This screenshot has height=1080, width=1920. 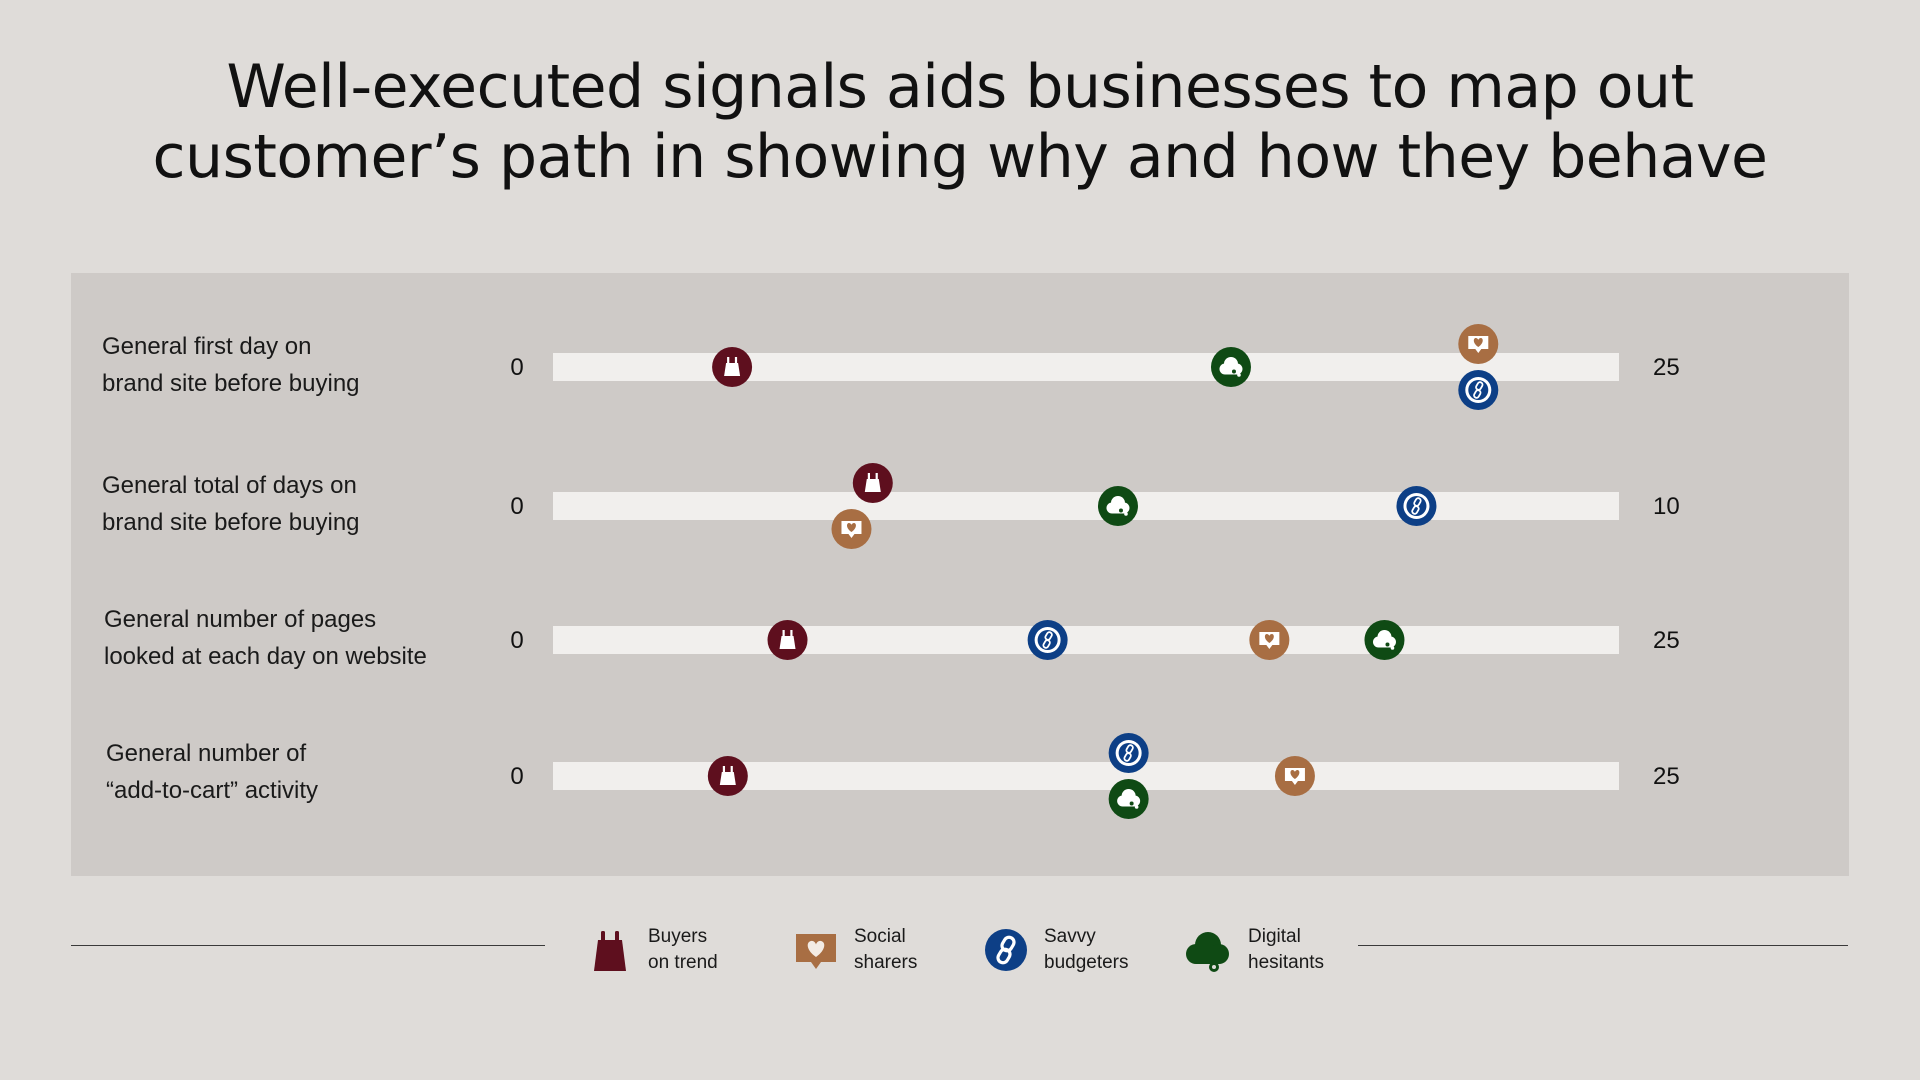 What do you see at coordinates (1055, 950) in the screenshot?
I see `legend-item-savvy-budgeters: Savvy budgeters` at bounding box center [1055, 950].